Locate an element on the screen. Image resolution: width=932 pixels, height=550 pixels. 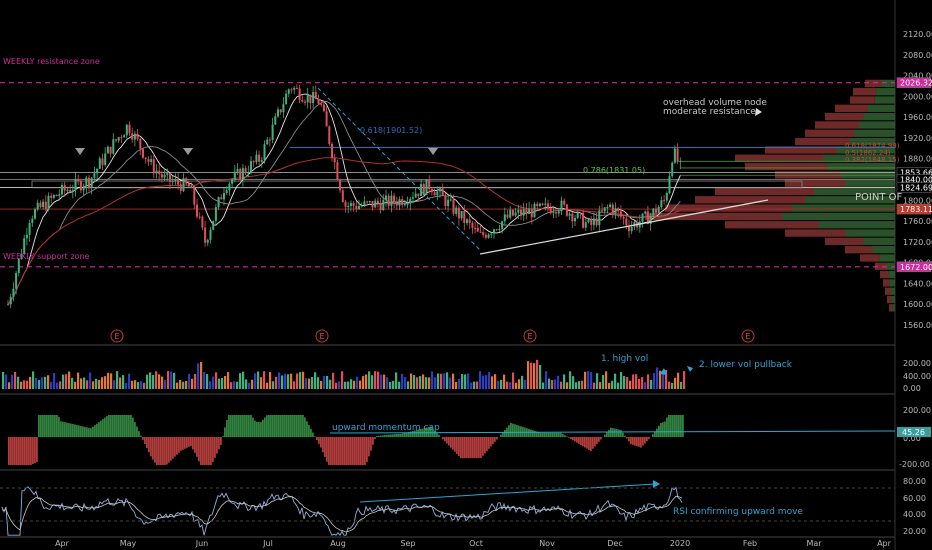
range-box is located at coordinates (417, 184).